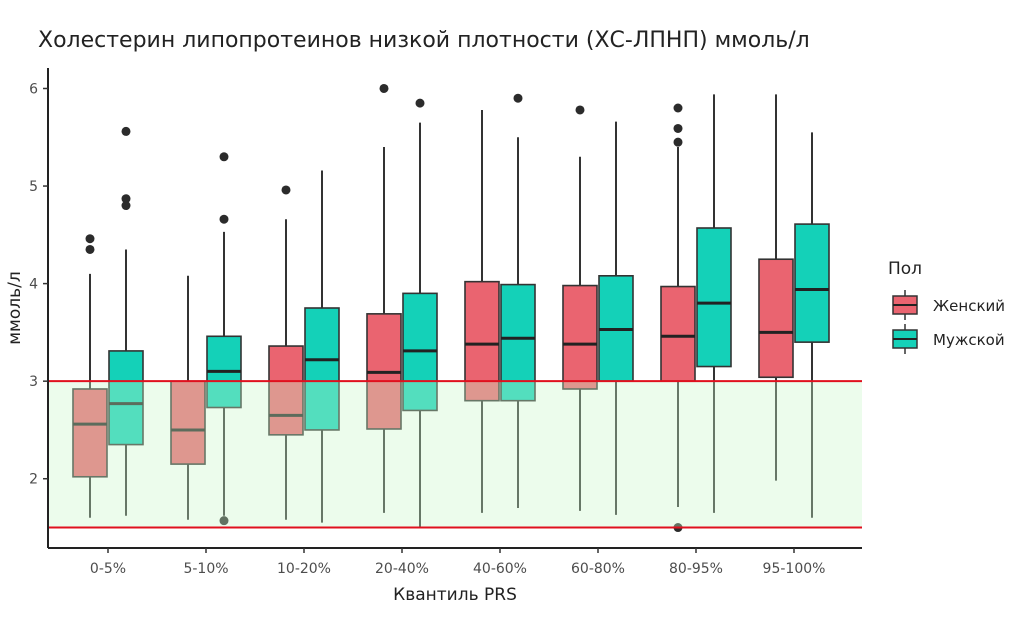  I want to click on x-tick-label: 10-20%, so click(304, 569).